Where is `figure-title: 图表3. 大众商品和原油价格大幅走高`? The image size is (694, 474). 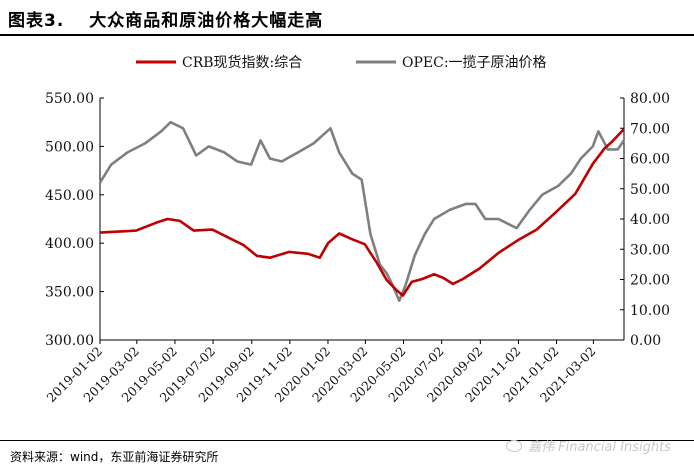 figure-title: 图表3. 大众商品和原油价格大幅走高 is located at coordinates (166, 21).